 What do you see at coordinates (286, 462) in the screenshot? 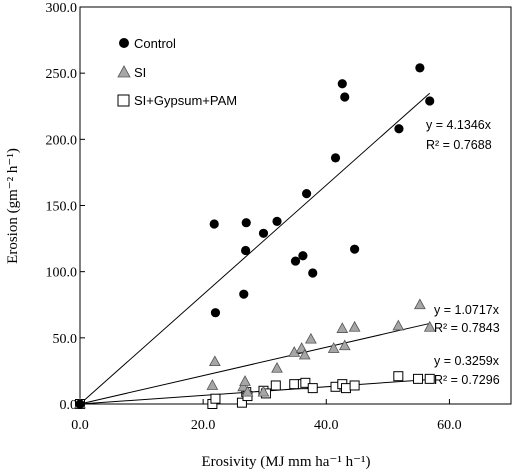
I see `x-axis-title: Erosivity (MJ mm ha⁻¹ h⁻¹)` at bounding box center [286, 462].